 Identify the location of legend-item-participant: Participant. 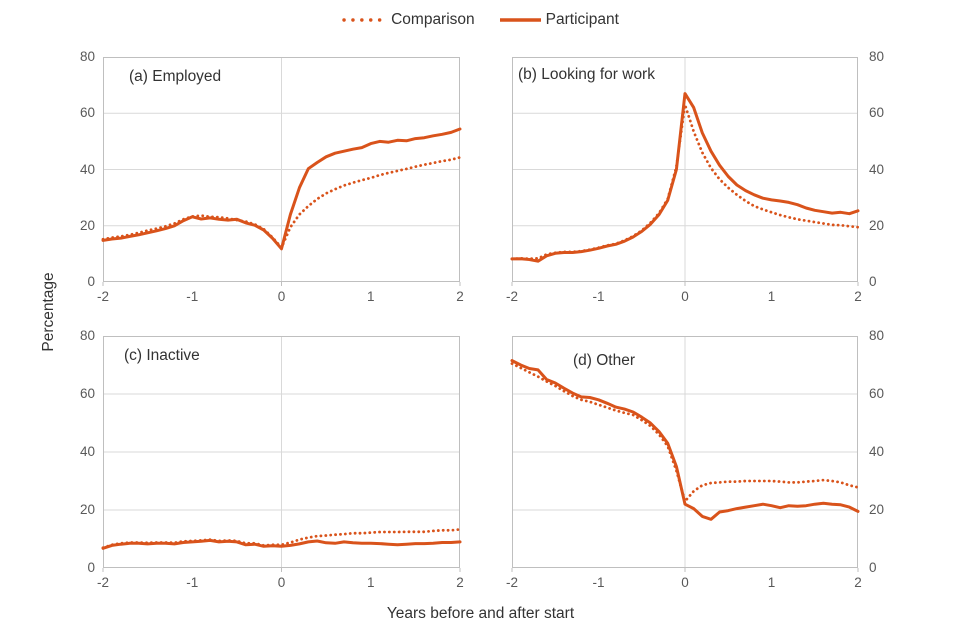
(559, 20).